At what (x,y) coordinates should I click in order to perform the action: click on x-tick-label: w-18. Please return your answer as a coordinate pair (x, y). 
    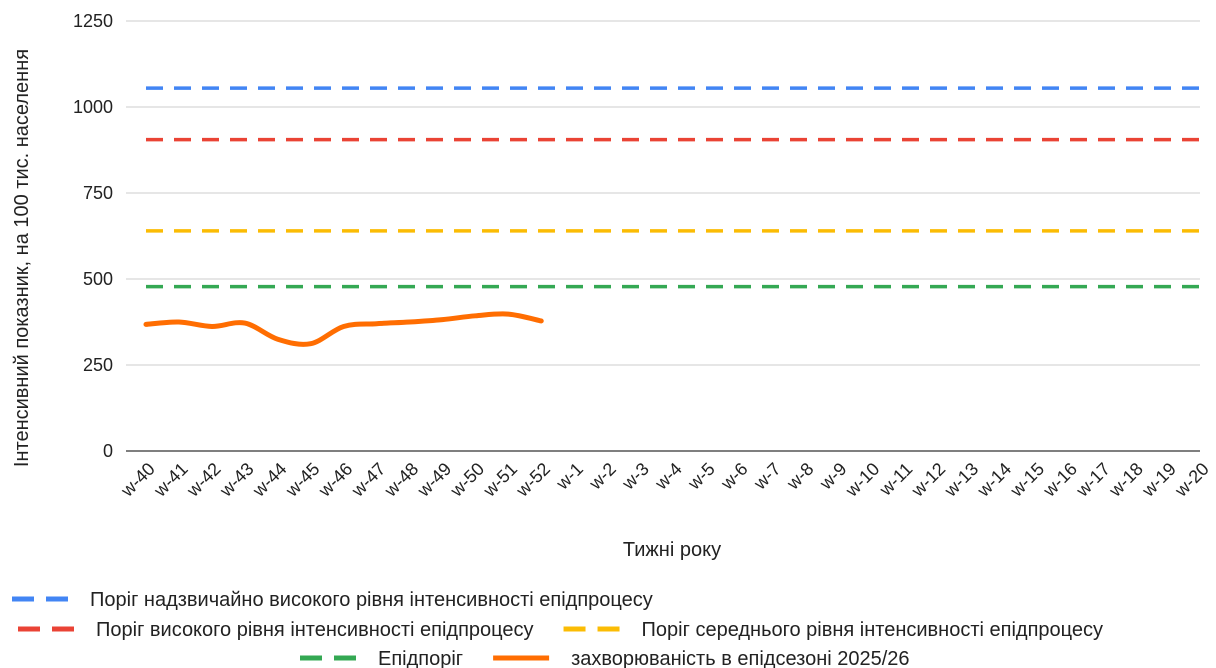
    Looking at the image, I should click on (1126, 480).